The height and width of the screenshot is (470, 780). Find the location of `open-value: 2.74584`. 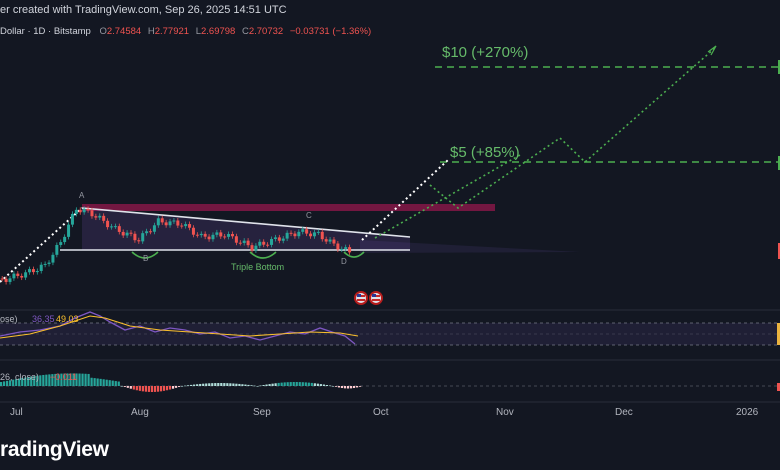

open-value: 2.74584 is located at coordinates (124, 31).